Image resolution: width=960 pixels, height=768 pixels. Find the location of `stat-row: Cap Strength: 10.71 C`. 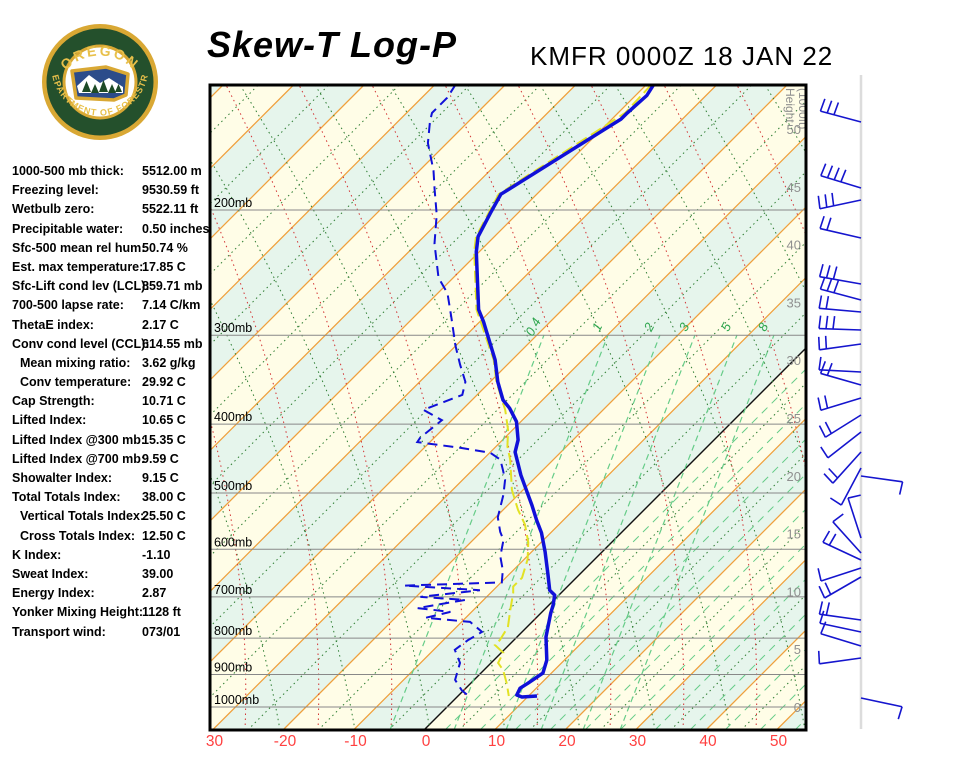

stat-row: Cap Strength: 10.71 C is located at coordinates (112, 401).